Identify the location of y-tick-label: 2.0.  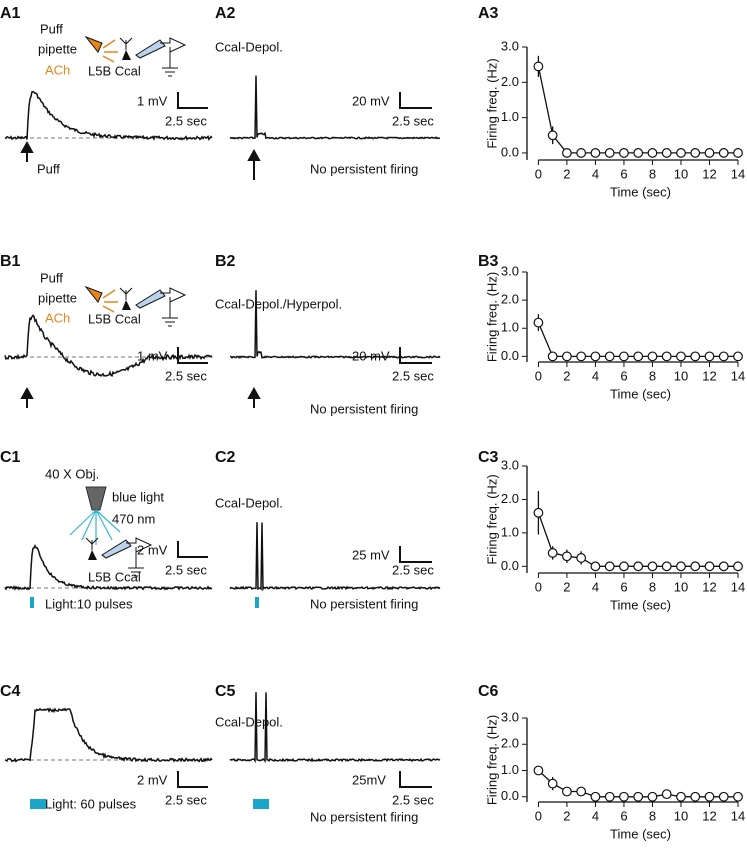
(510, 743).